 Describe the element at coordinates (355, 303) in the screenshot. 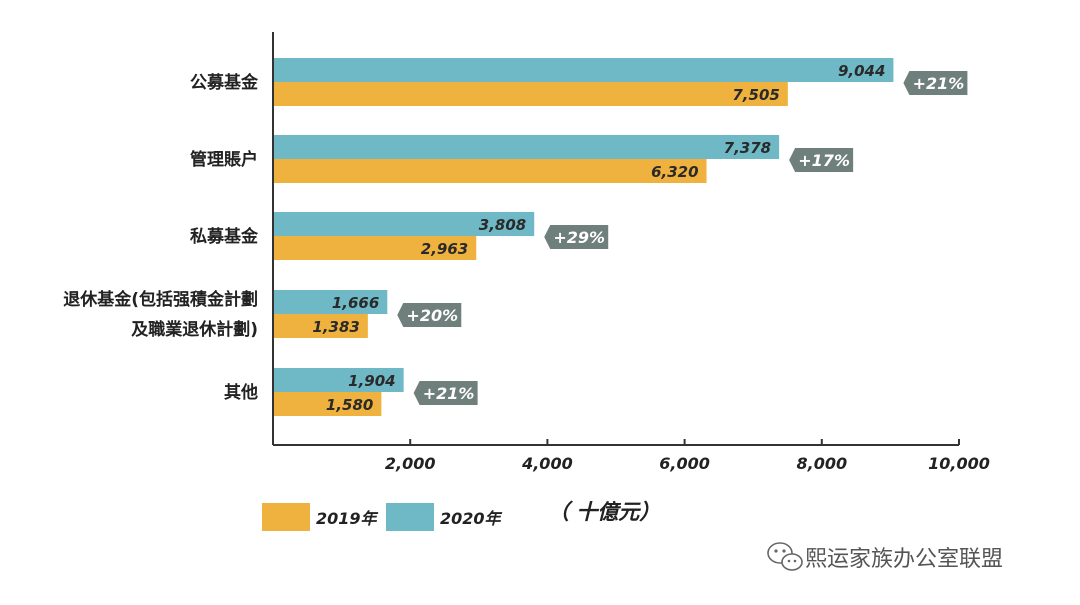

I see `value-label-2020: 1,666` at that location.